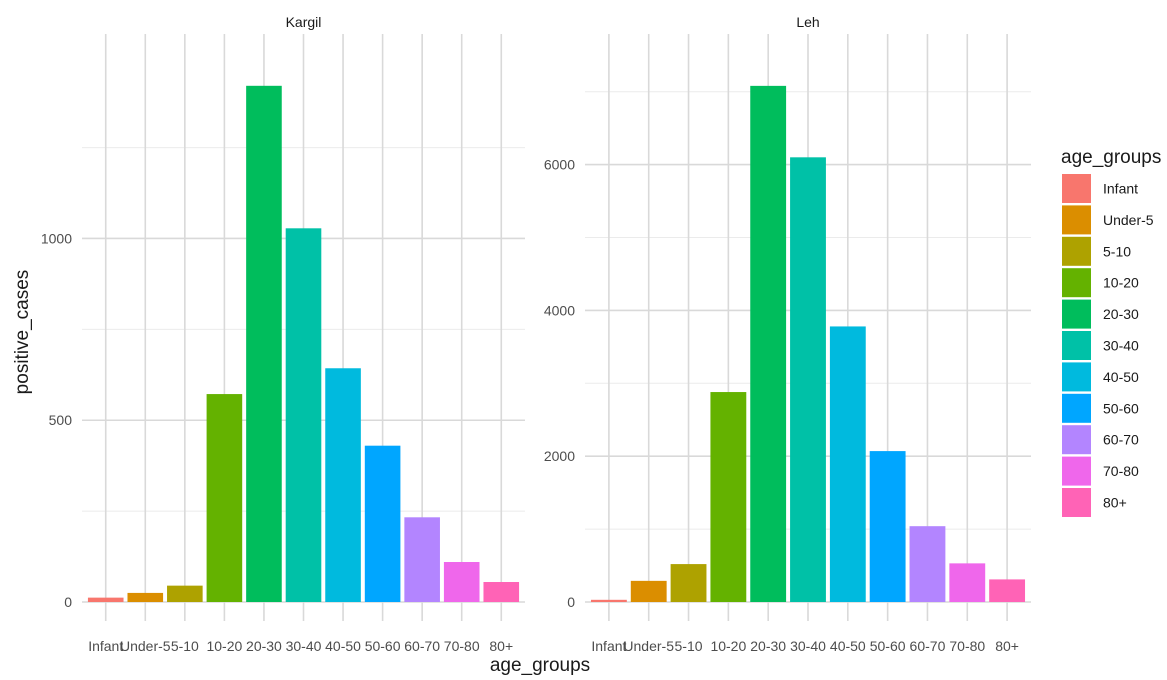 The width and height of the screenshot is (1167, 680). I want to click on legend-label: 5-10, so click(1117, 251).